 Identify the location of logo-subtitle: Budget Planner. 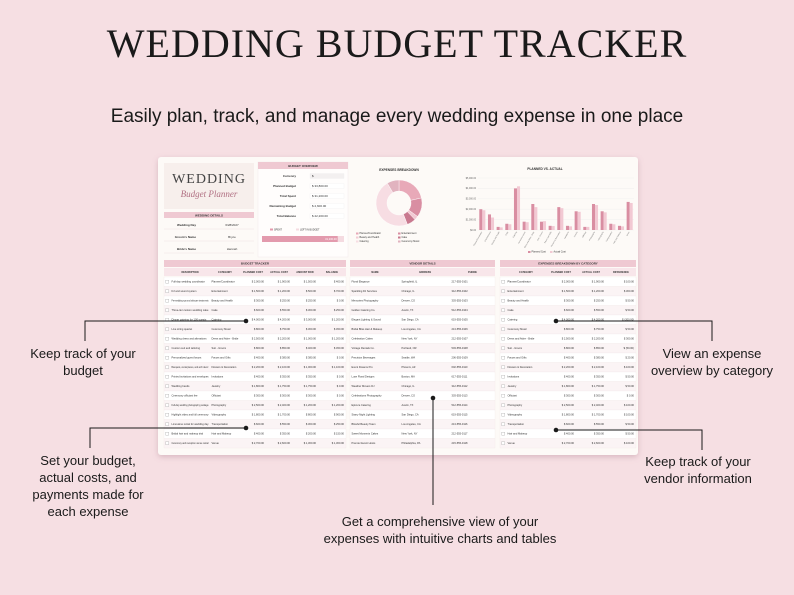
(209, 194).